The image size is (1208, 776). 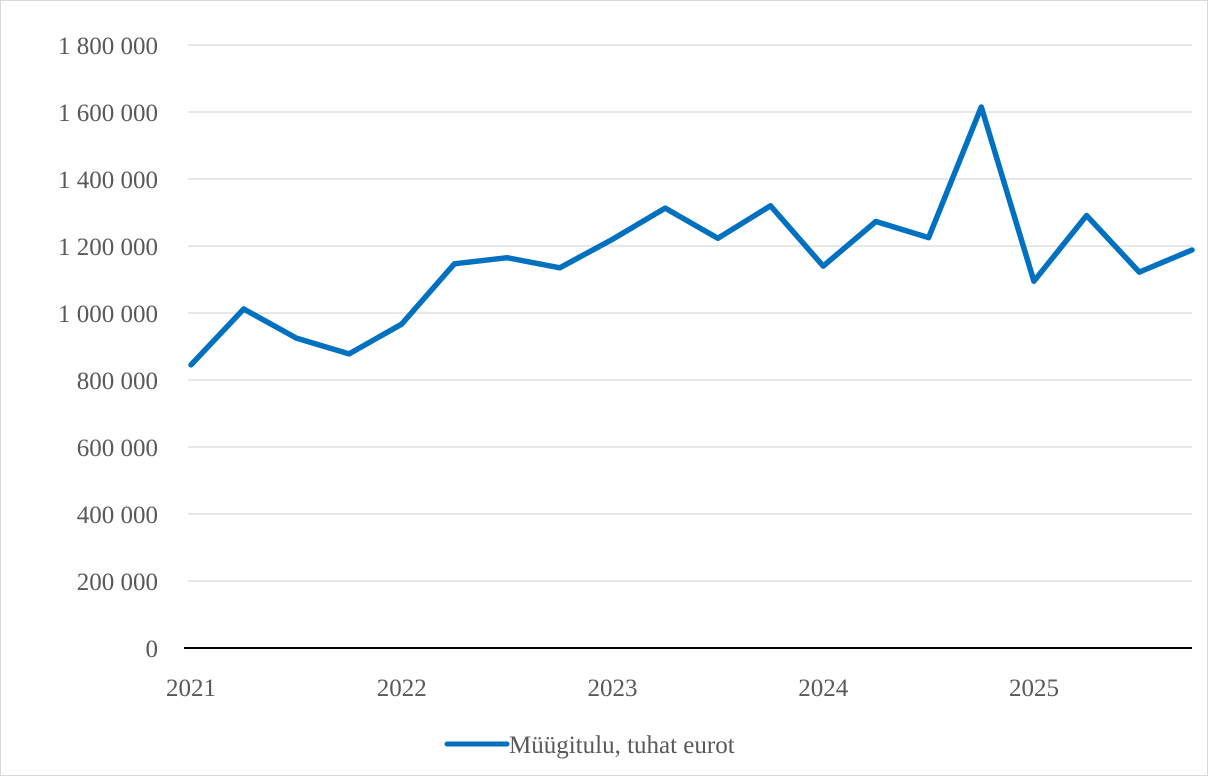 What do you see at coordinates (108, 247) in the screenshot?
I see `y-tick-label: 1 200 000` at bounding box center [108, 247].